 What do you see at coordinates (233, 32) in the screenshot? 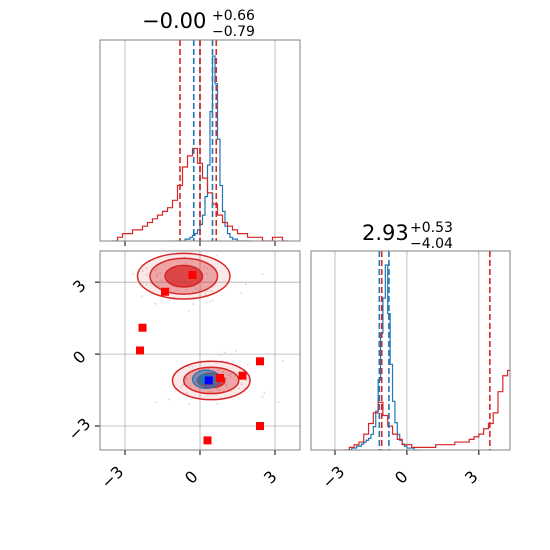
I see `title-param1-minus: −0.79` at bounding box center [233, 32].